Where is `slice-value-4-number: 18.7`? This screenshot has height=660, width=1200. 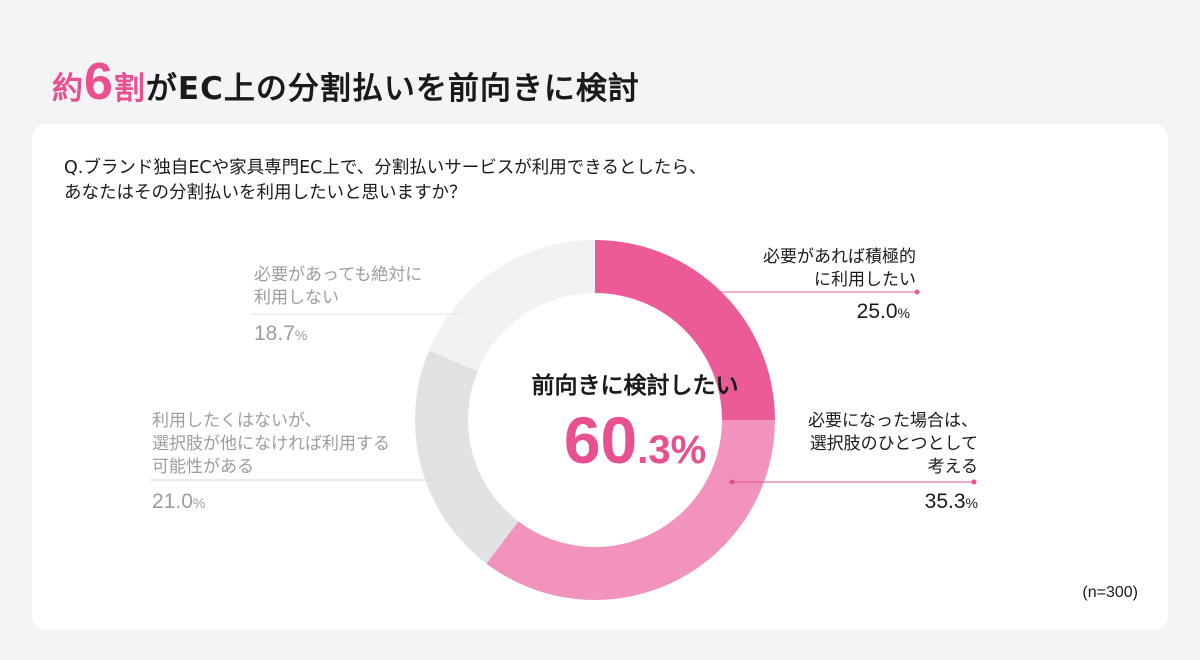 slice-value-4-number: 18.7 is located at coordinates (274, 333).